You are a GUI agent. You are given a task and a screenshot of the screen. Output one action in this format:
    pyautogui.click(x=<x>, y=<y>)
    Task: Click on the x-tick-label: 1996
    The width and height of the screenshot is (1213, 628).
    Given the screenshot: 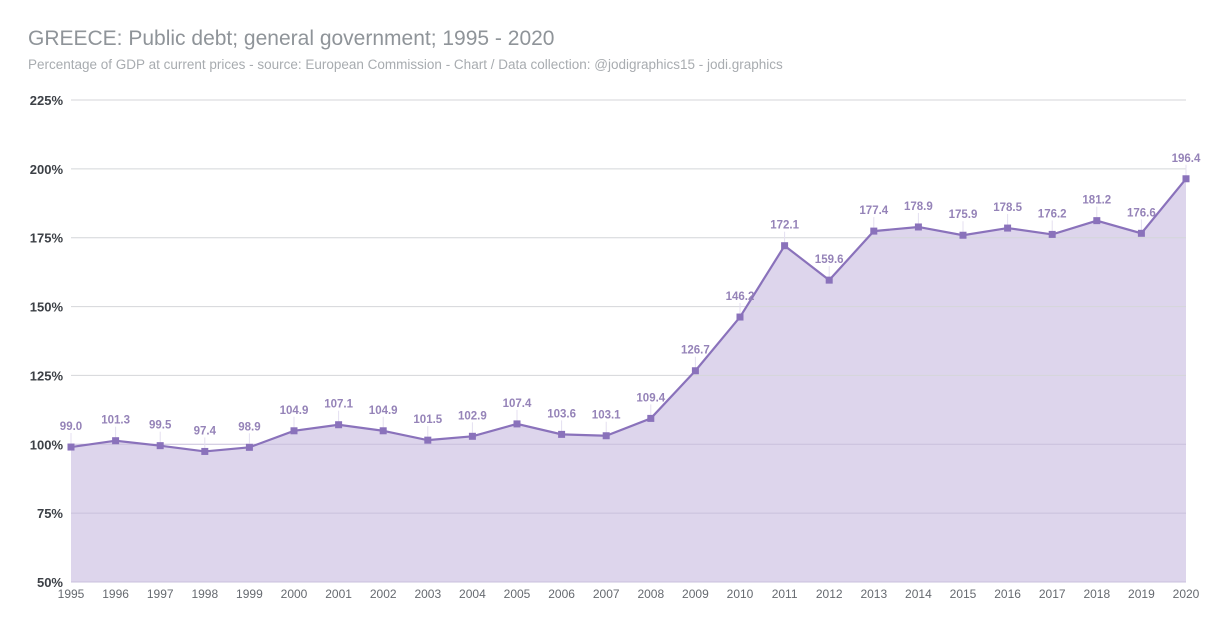 What is the action you would take?
    pyautogui.click(x=115, y=594)
    